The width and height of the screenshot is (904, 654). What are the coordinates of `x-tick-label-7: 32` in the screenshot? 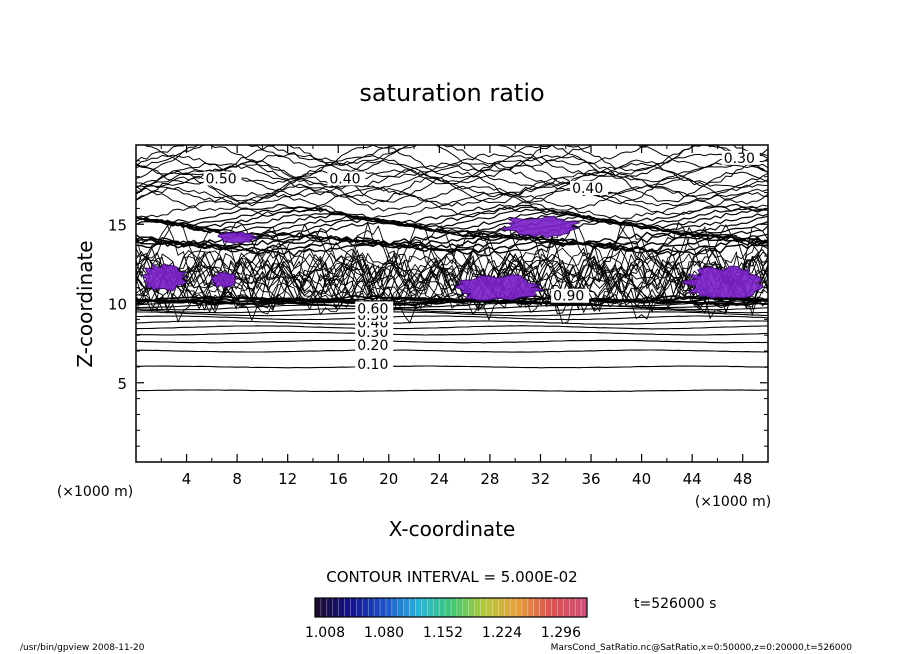 It's located at (540, 479).